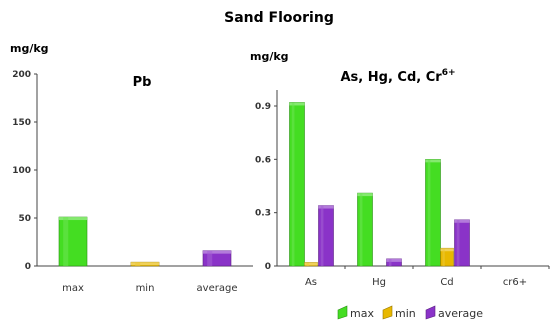  What do you see at coordinates (379, 282) in the screenshot?
I see `metals-x-tick-label: Hg` at bounding box center [379, 282].